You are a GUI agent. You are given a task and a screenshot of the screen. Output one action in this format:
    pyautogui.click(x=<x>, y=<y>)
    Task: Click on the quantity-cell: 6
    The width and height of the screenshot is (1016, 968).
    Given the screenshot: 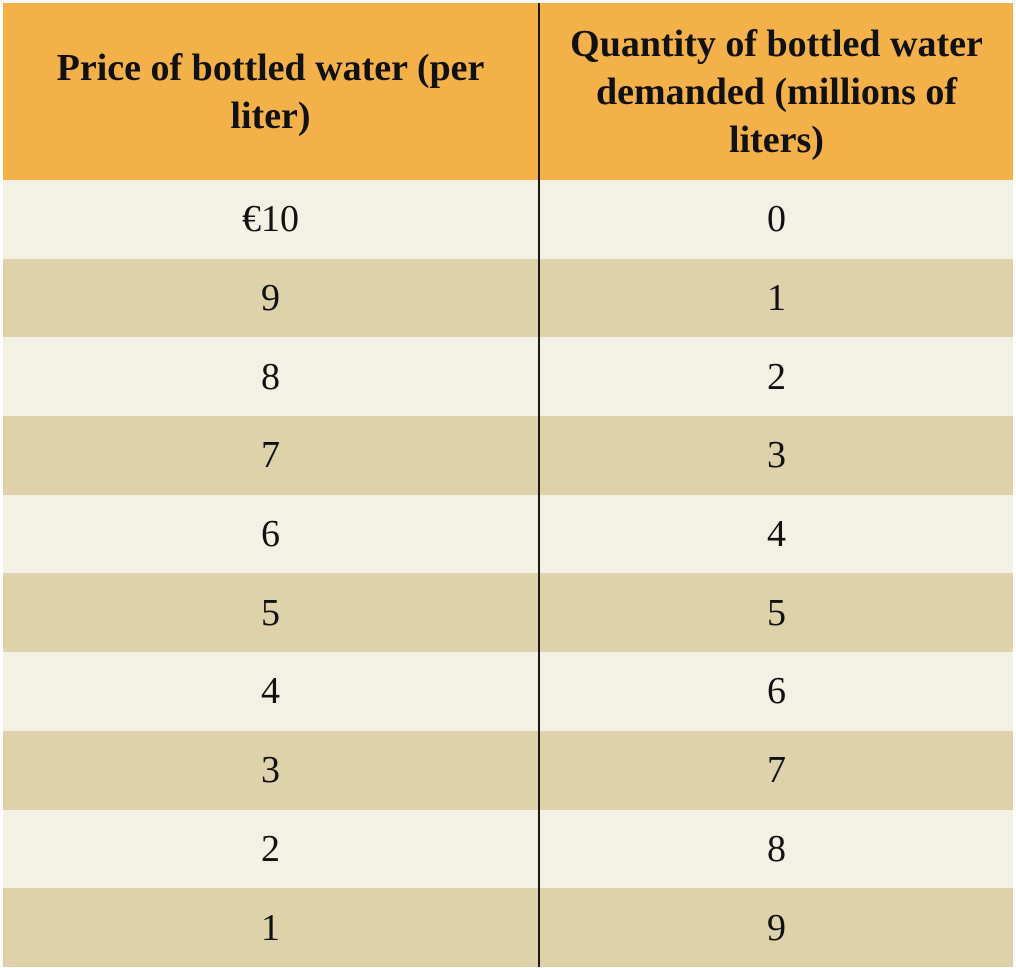 What is the action you would take?
    pyautogui.click(x=776, y=691)
    